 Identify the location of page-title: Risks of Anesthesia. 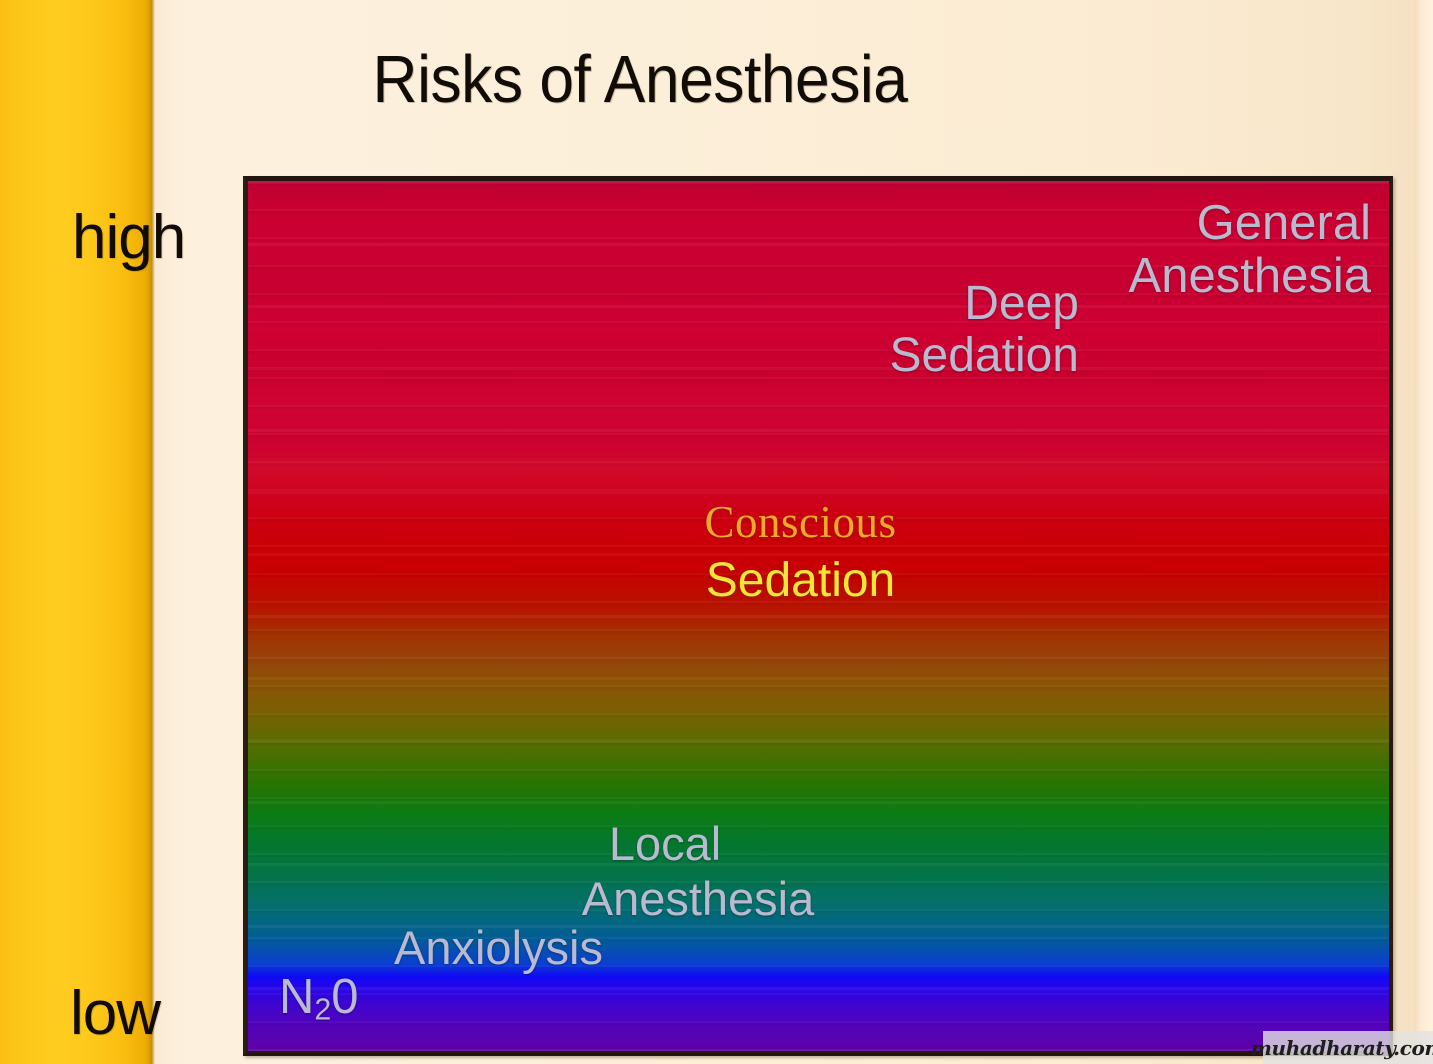
(640, 79).